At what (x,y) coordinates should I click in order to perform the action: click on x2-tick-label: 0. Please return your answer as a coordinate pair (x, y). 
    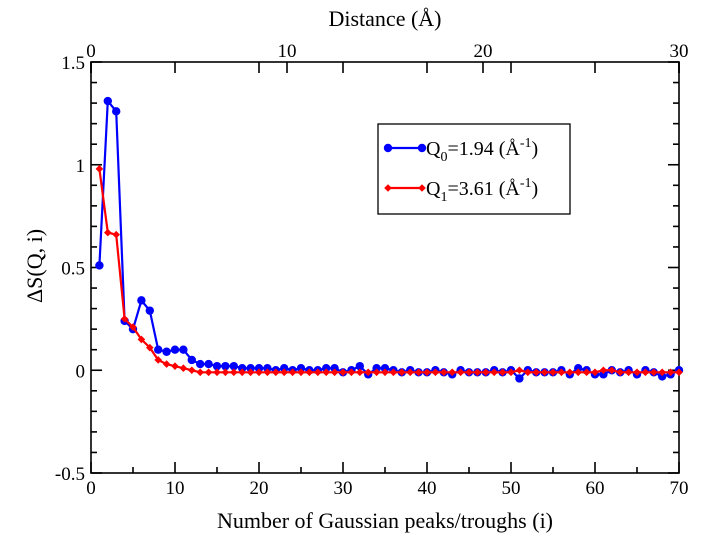
    Looking at the image, I should click on (91, 51).